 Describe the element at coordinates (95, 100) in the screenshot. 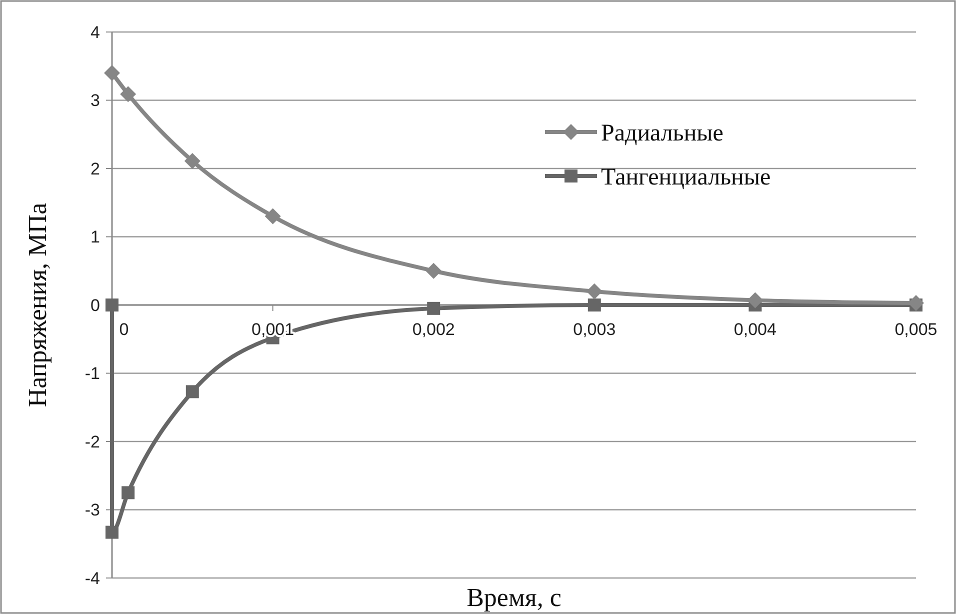

I see `y-tick-label: 3` at that location.